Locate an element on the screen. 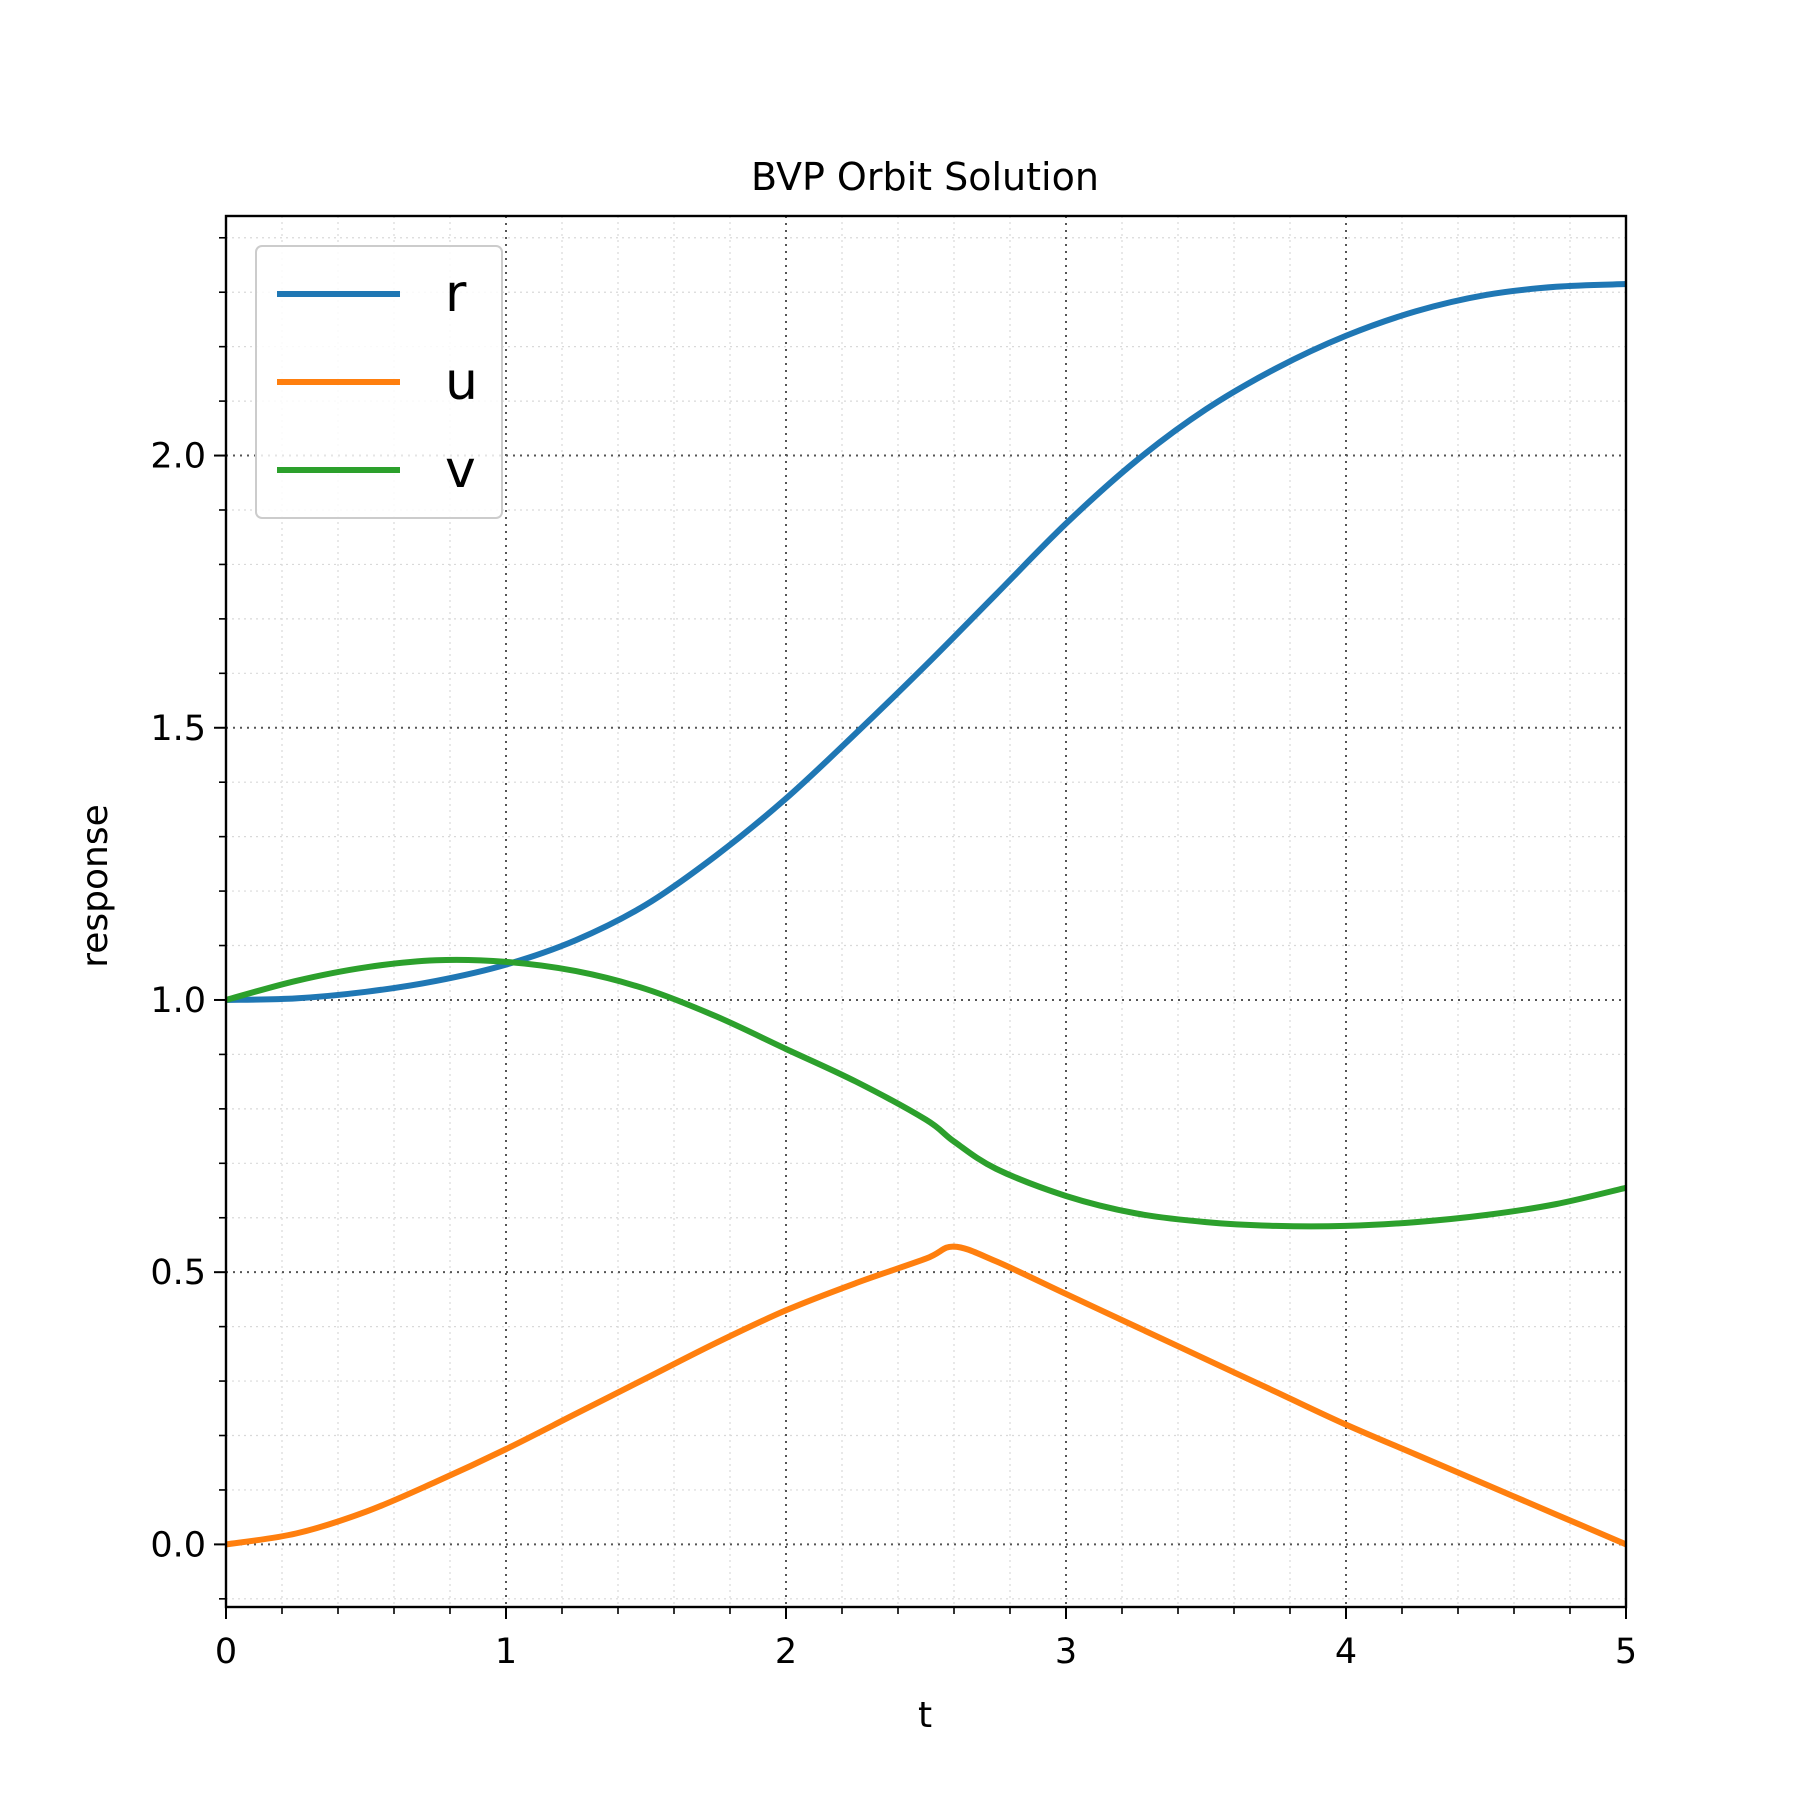 This screenshot has width=1800, height=1800. x-tick-label: 0 is located at coordinates (226, 1652).